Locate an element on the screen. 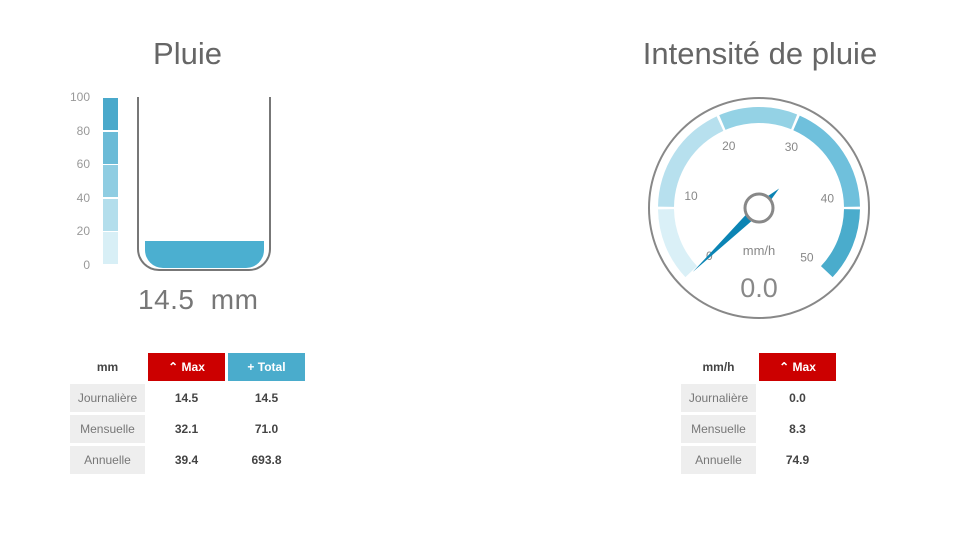 This screenshot has height=536, width=953. gauge-tick-label: 20 is located at coordinates (729, 146).